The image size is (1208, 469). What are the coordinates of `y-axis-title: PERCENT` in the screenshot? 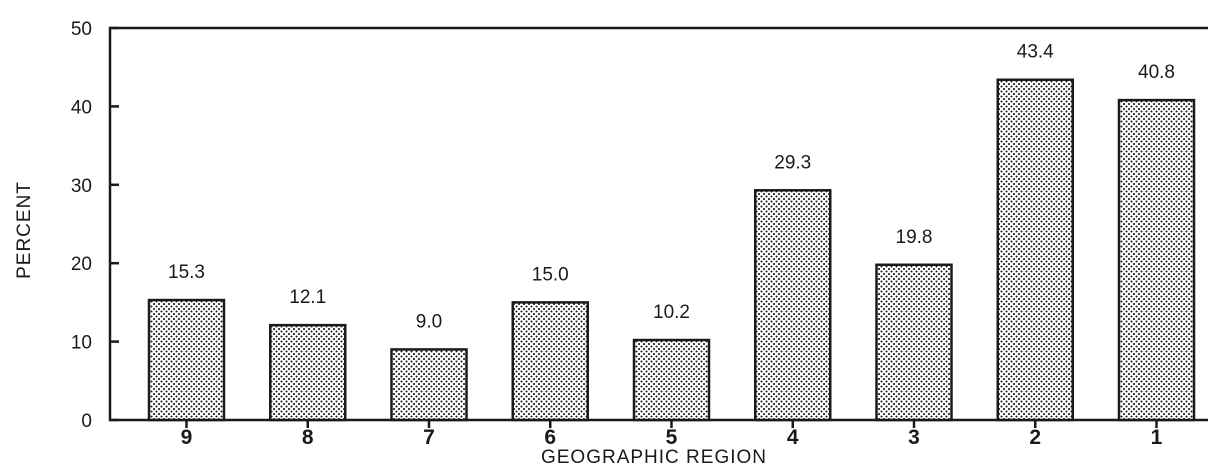 It's located at (24, 230).